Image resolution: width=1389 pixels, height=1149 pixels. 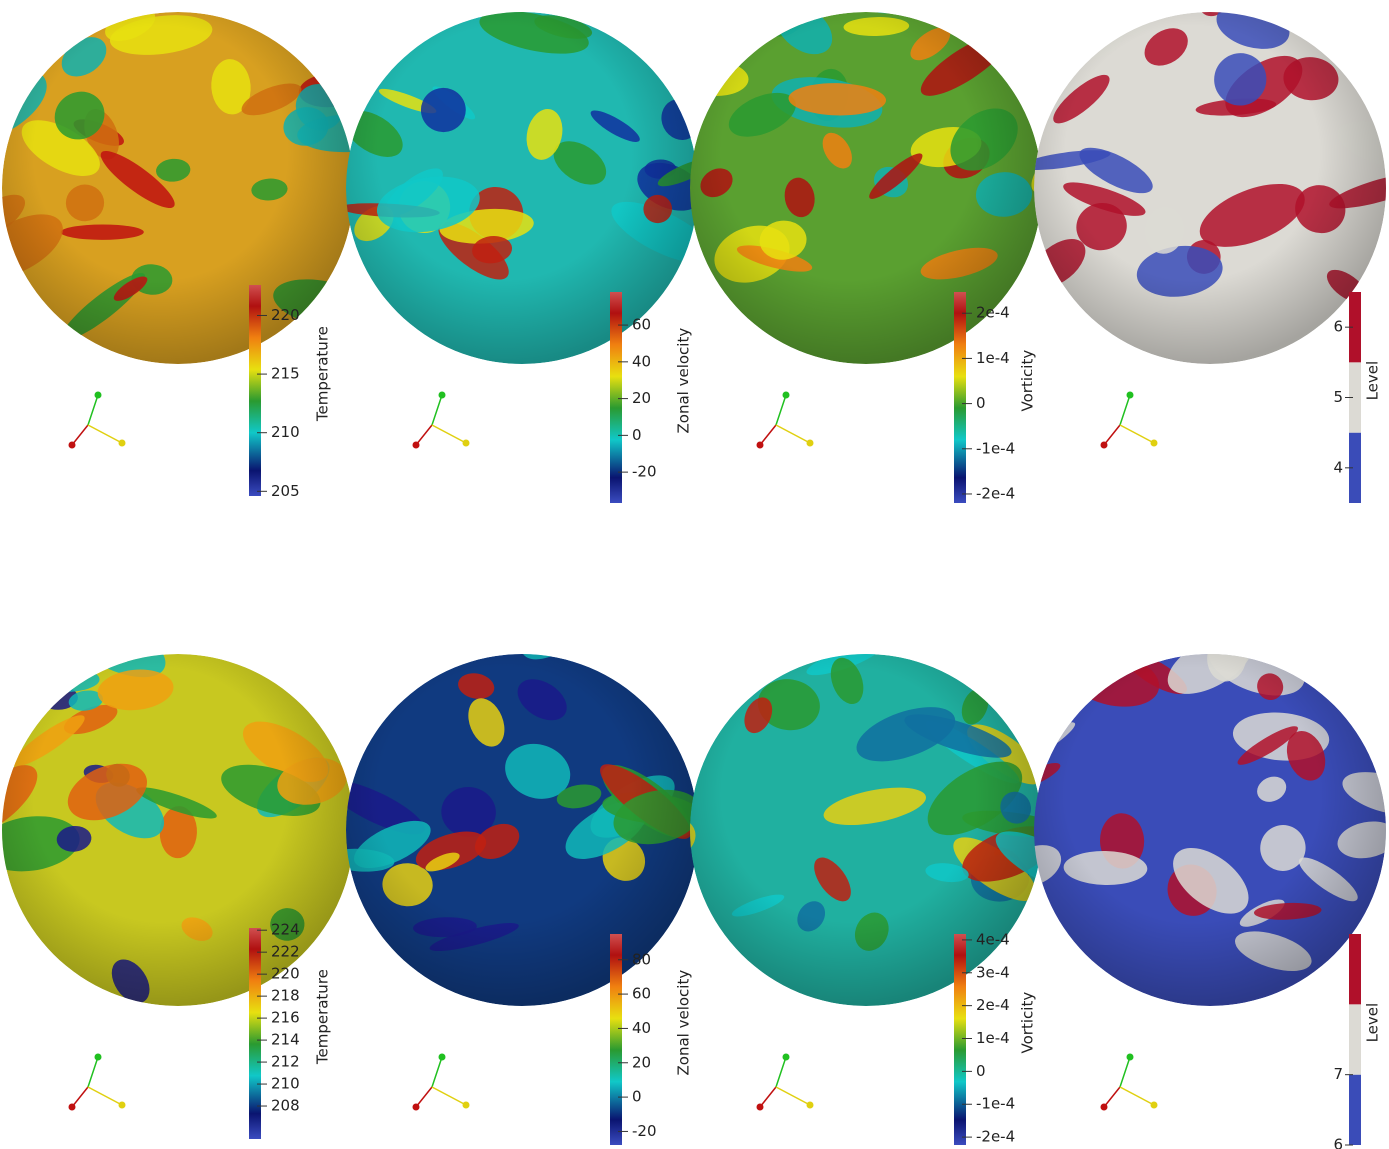 I want to click on colorbar-tick-label: 205, so click(x=285, y=491).